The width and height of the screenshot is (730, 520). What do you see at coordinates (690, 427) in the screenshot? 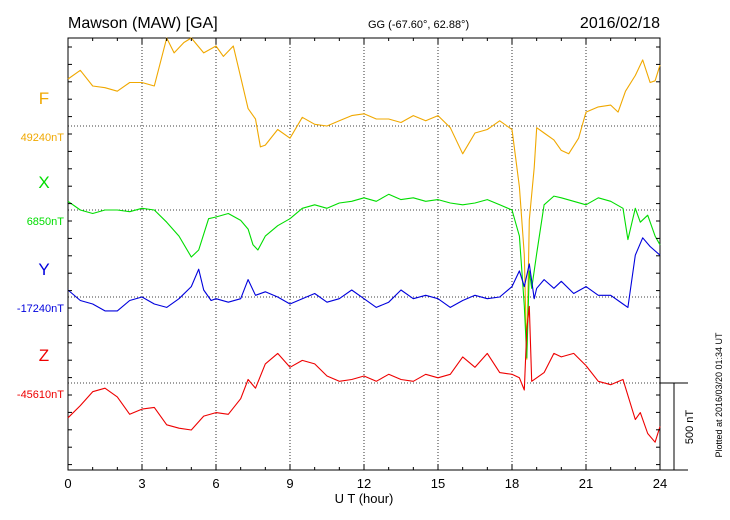
I see `scale-bar-label: 500 nT` at bounding box center [690, 427].